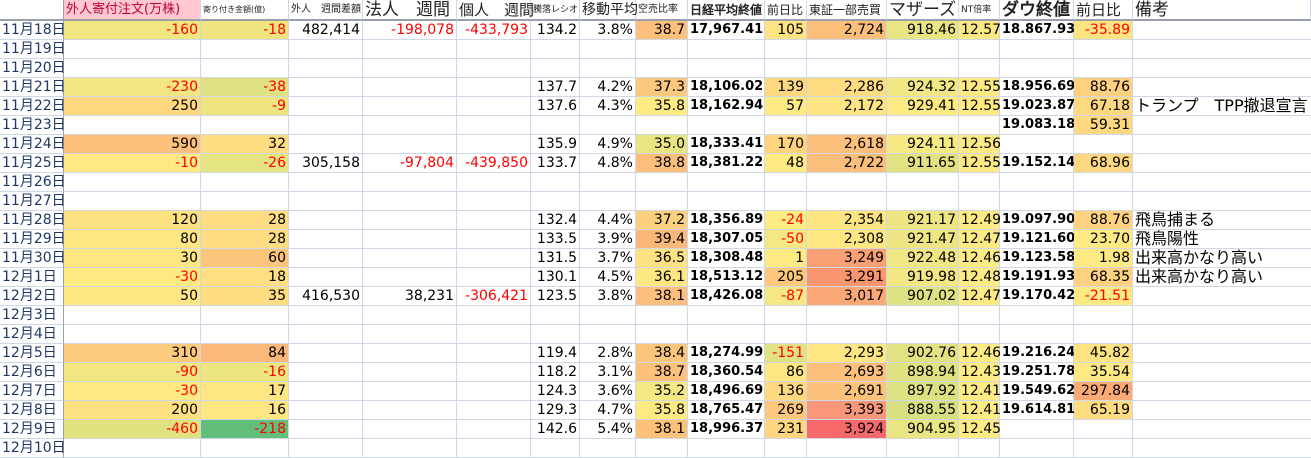 The width and height of the screenshot is (1311, 458). What do you see at coordinates (555, 220) in the screenshot?
I see `cell-advance-decline-ratio: 132.4` at bounding box center [555, 220].